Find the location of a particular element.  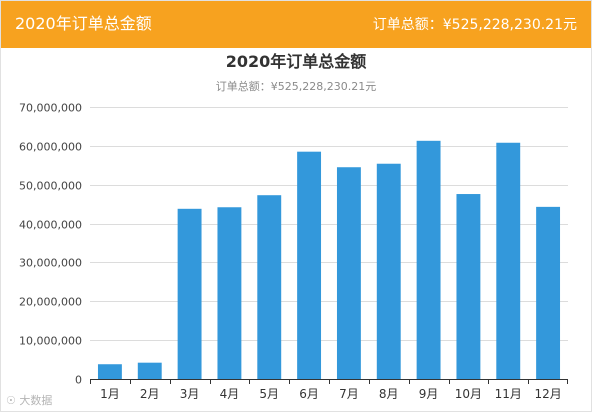

watermark-logo: ☉ 大数据 is located at coordinates (29, 400).